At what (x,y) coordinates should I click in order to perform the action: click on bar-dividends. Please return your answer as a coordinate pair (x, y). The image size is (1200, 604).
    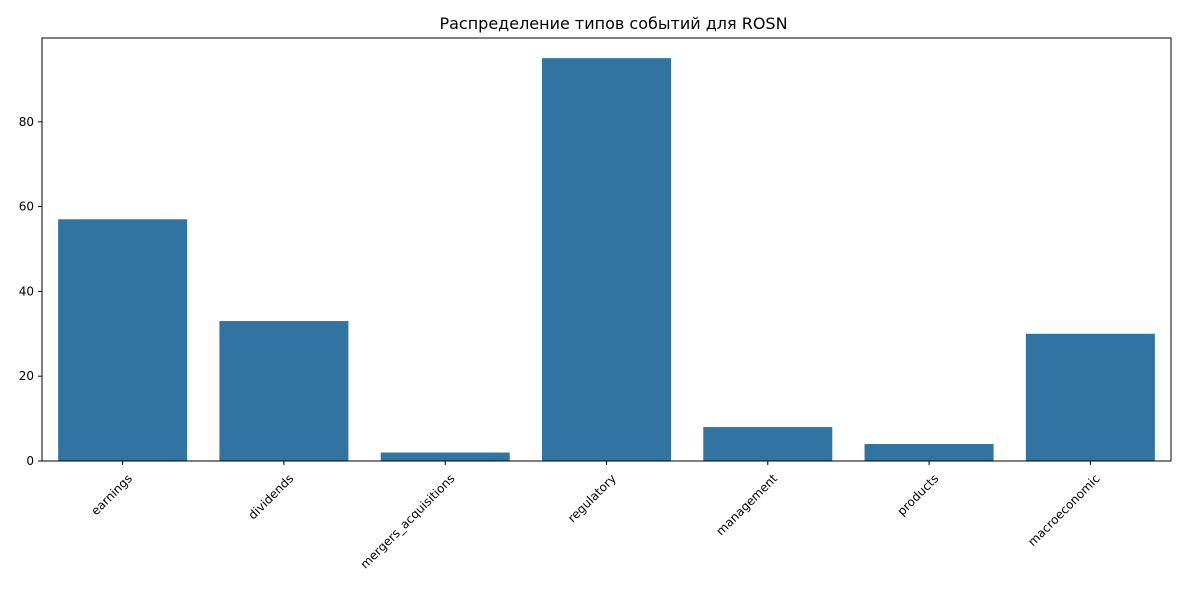
    Looking at the image, I should click on (284, 391).